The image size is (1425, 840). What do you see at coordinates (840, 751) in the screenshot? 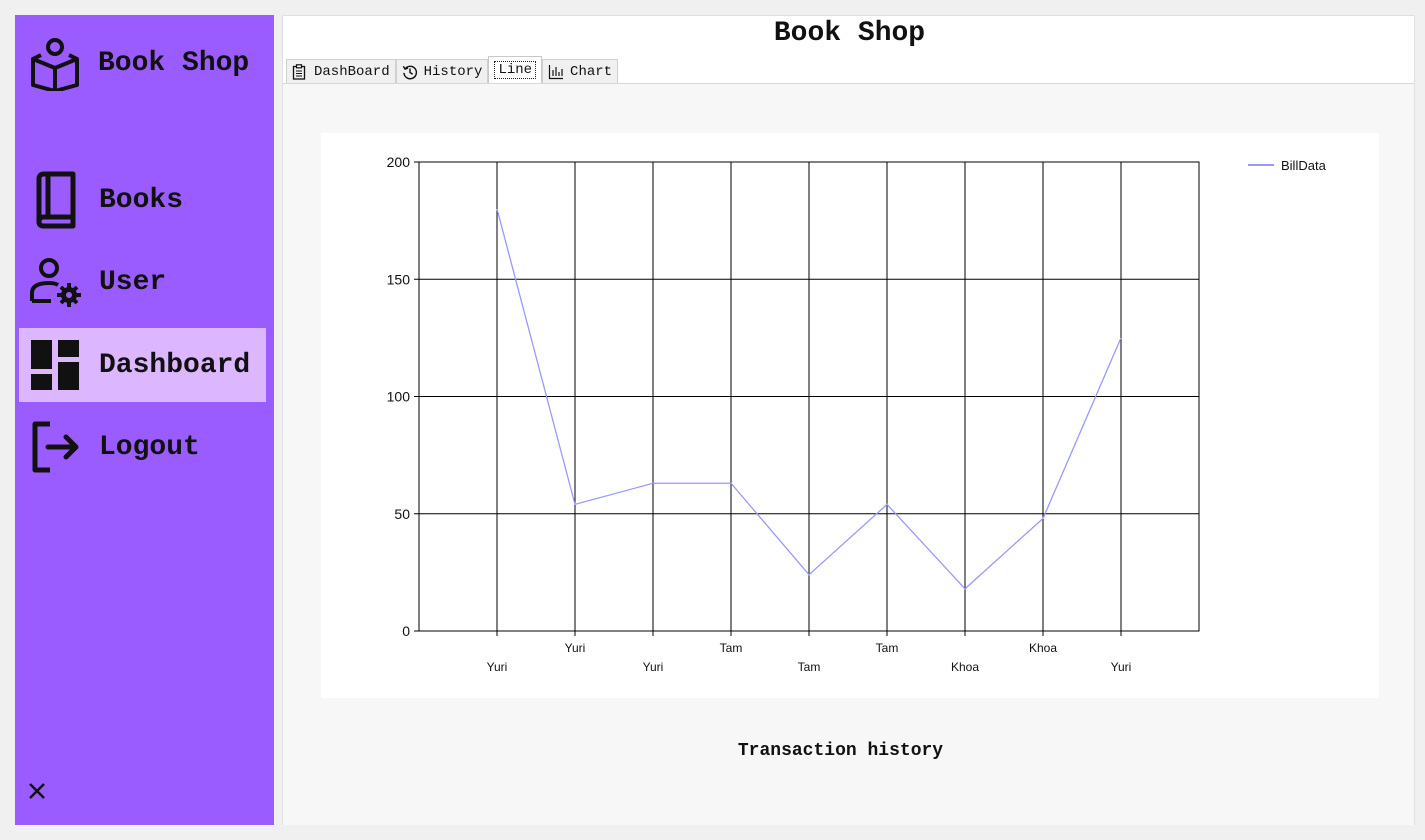
I see `chart-caption: Transaction history` at bounding box center [840, 751].